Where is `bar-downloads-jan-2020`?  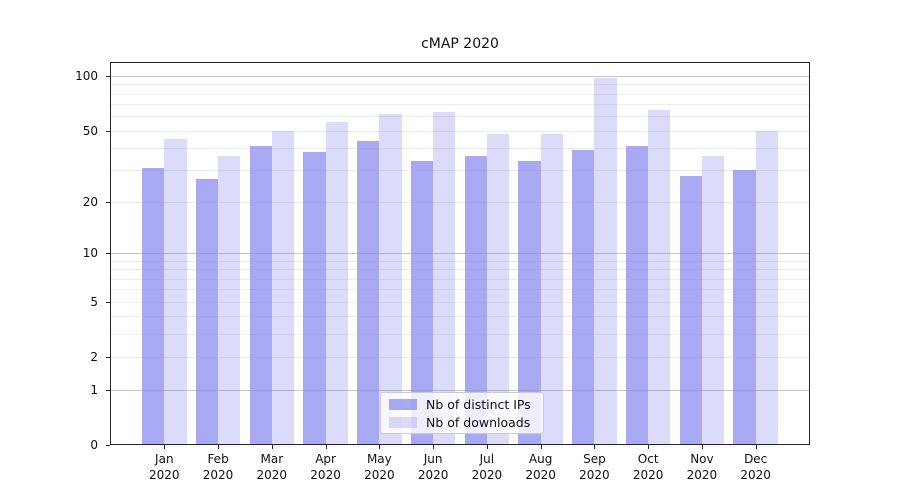
bar-downloads-jan-2020 is located at coordinates (175, 291).